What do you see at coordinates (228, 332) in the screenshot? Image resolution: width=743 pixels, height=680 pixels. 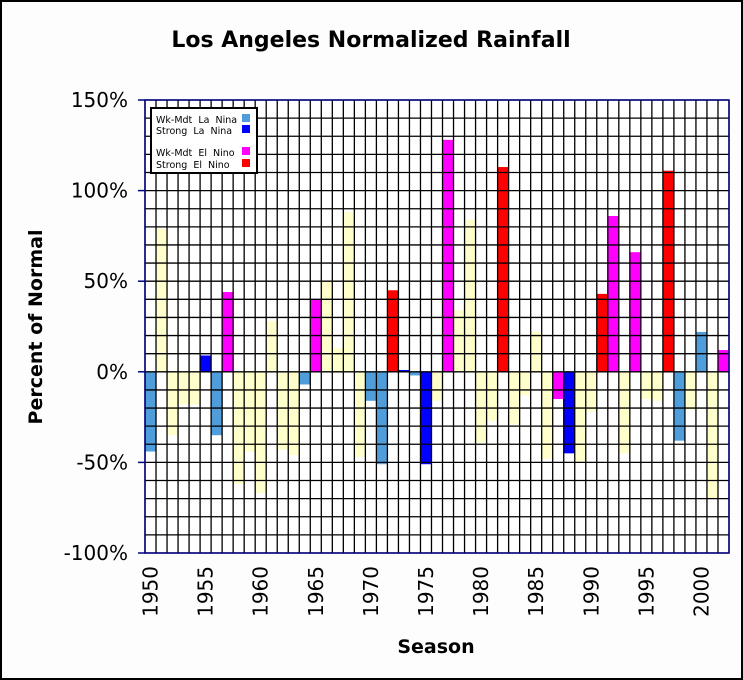 I see `bar-1957` at bounding box center [228, 332].